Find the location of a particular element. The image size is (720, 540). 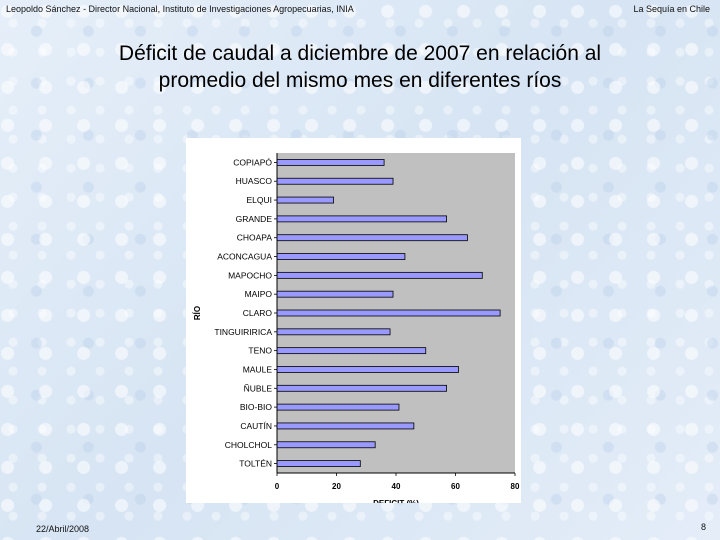

category-label: ÑUBLE is located at coordinates (258, 388).